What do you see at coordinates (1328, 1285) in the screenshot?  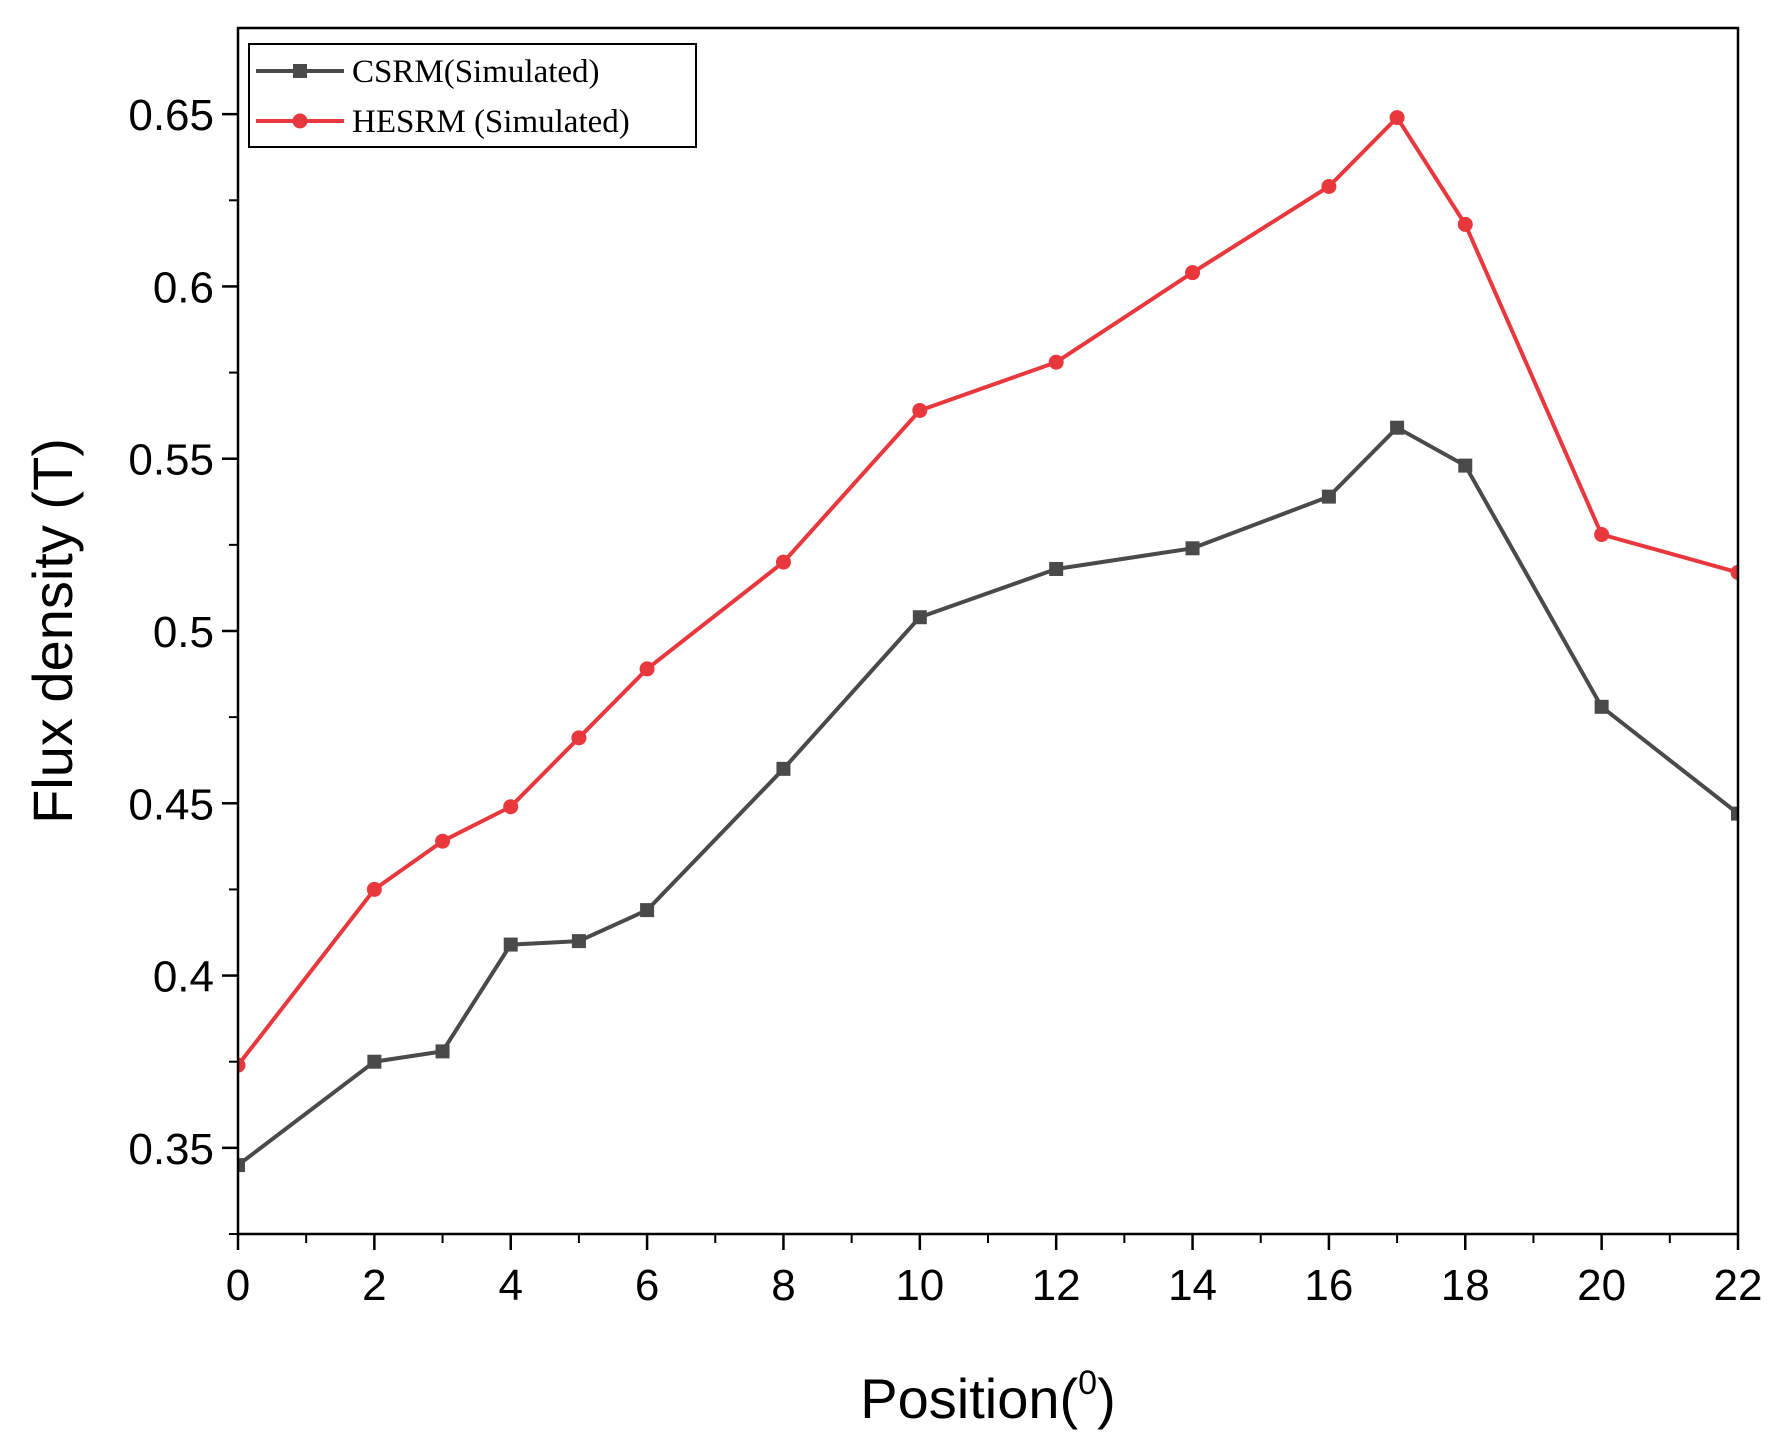 I see `x-tick-label: 16` at bounding box center [1328, 1285].